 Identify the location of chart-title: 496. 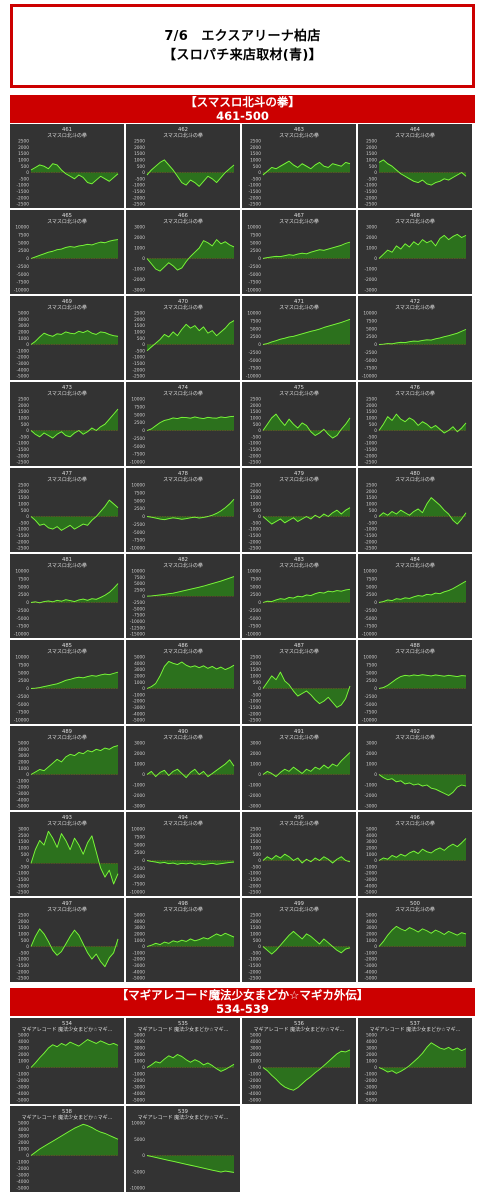
(415, 818).